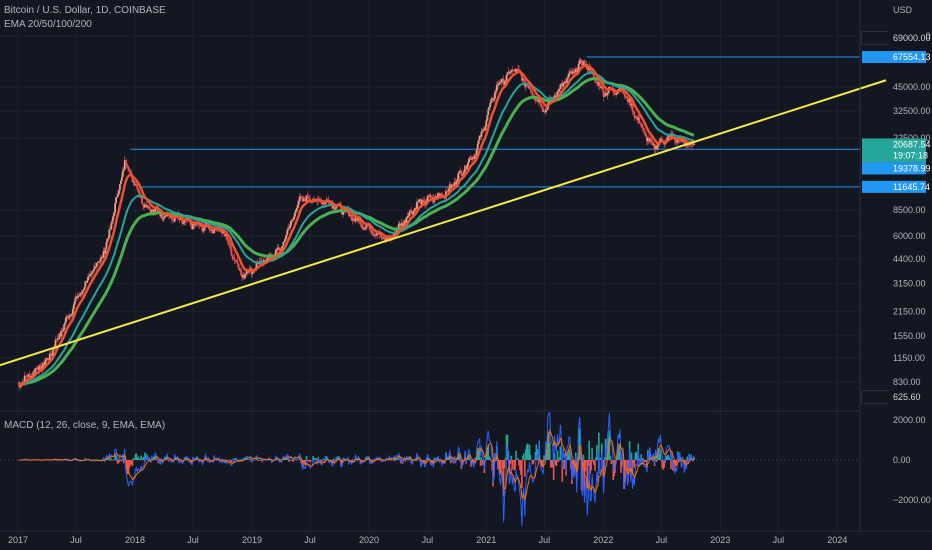  What do you see at coordinates (894, 397) in the screenshot?
I see `low-value-bg` at bounding box center [894, 397].